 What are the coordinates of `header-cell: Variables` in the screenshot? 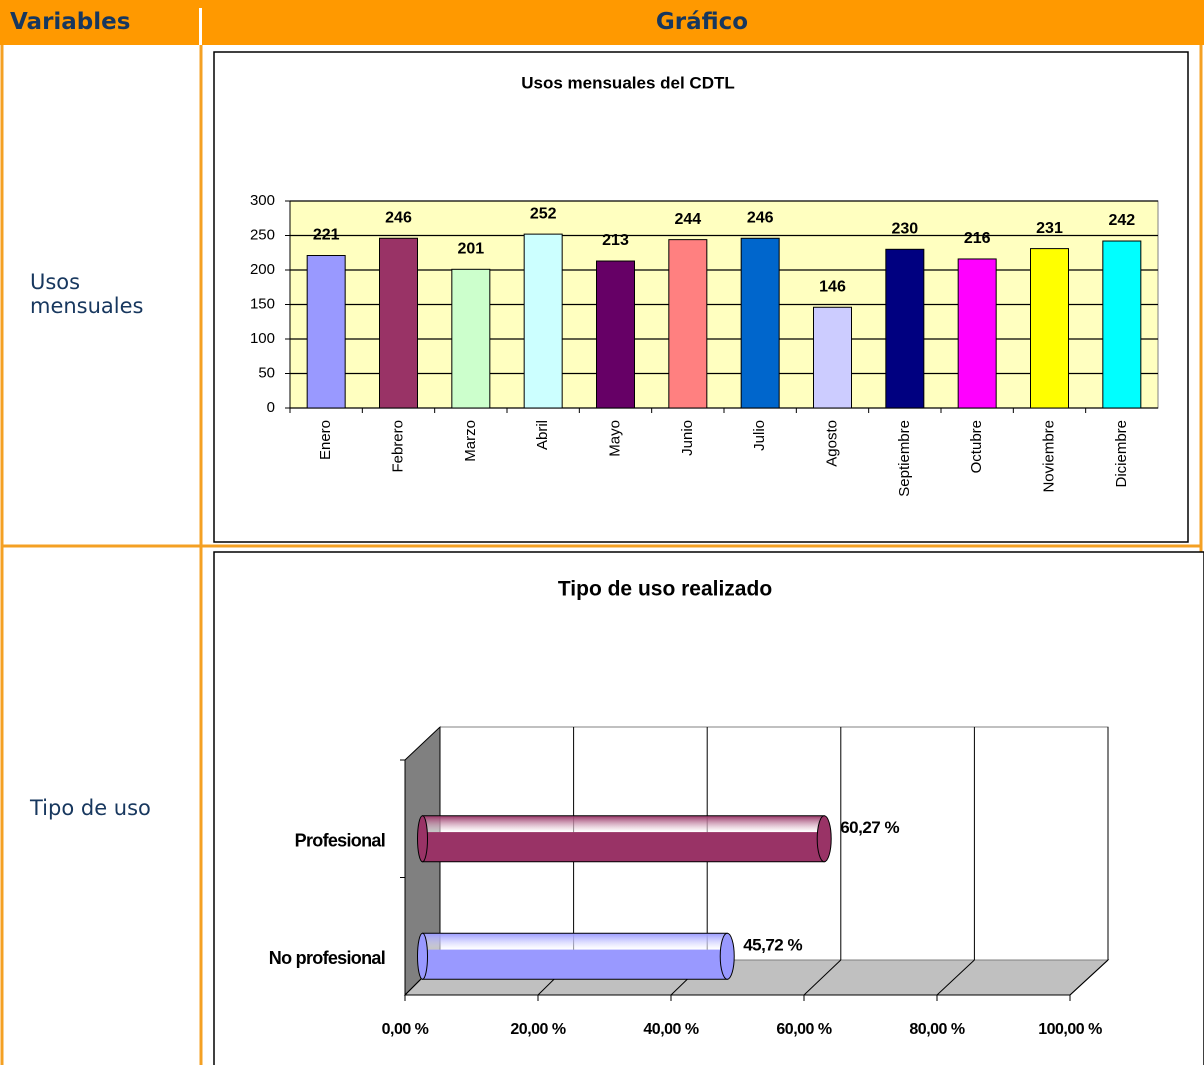 It's located at (70, 22).